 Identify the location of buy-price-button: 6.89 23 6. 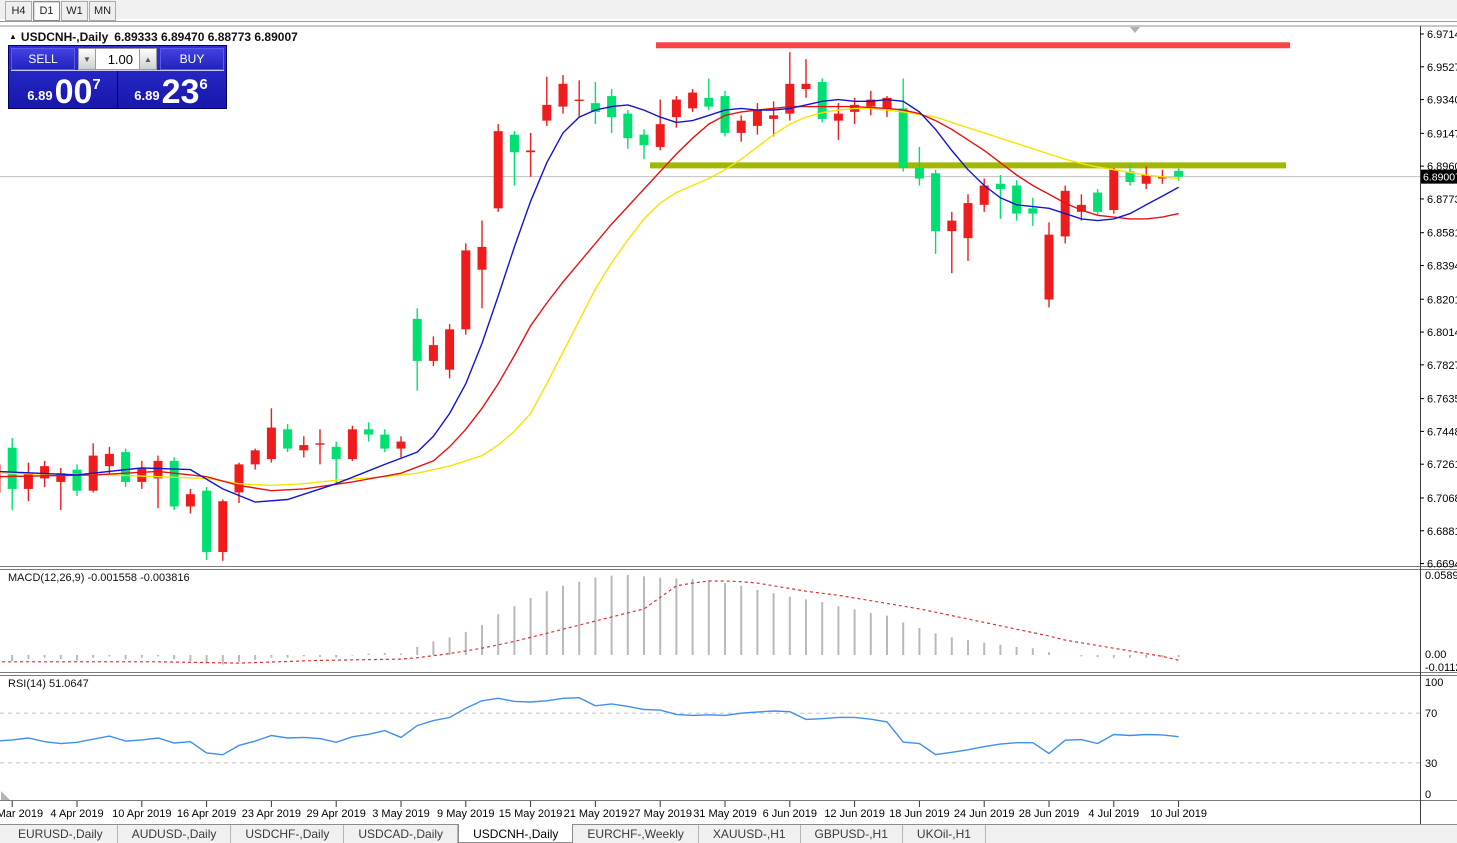
(171, 90).